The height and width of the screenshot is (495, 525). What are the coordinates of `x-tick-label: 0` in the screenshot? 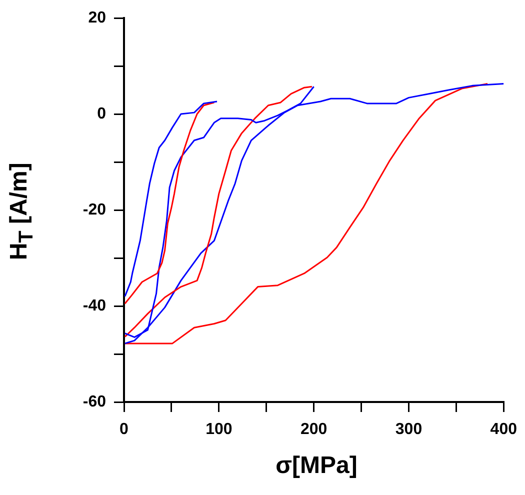 It's located at (124, 429).